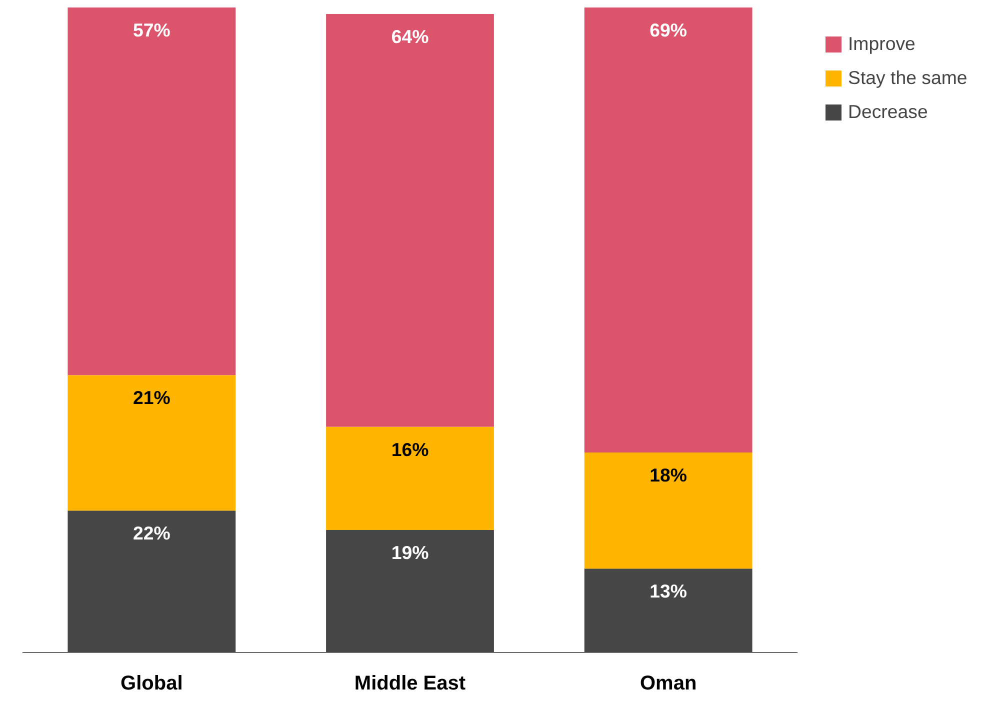  What do you see at coordinates (410, 683) in the screenshot?
I see `x-tick-label: Middle East` at bounding box center [410, 683].